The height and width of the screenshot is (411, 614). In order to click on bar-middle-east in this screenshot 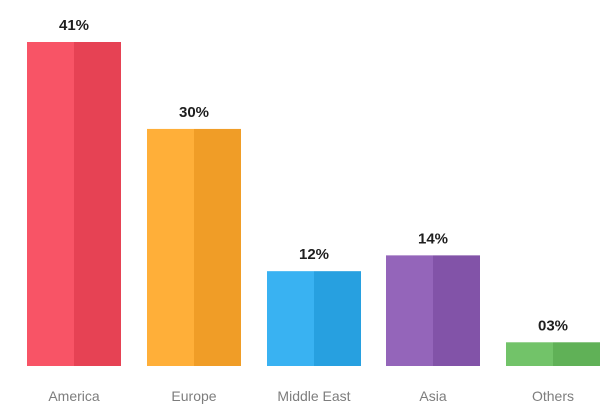, I will do `click(314, 318)`.